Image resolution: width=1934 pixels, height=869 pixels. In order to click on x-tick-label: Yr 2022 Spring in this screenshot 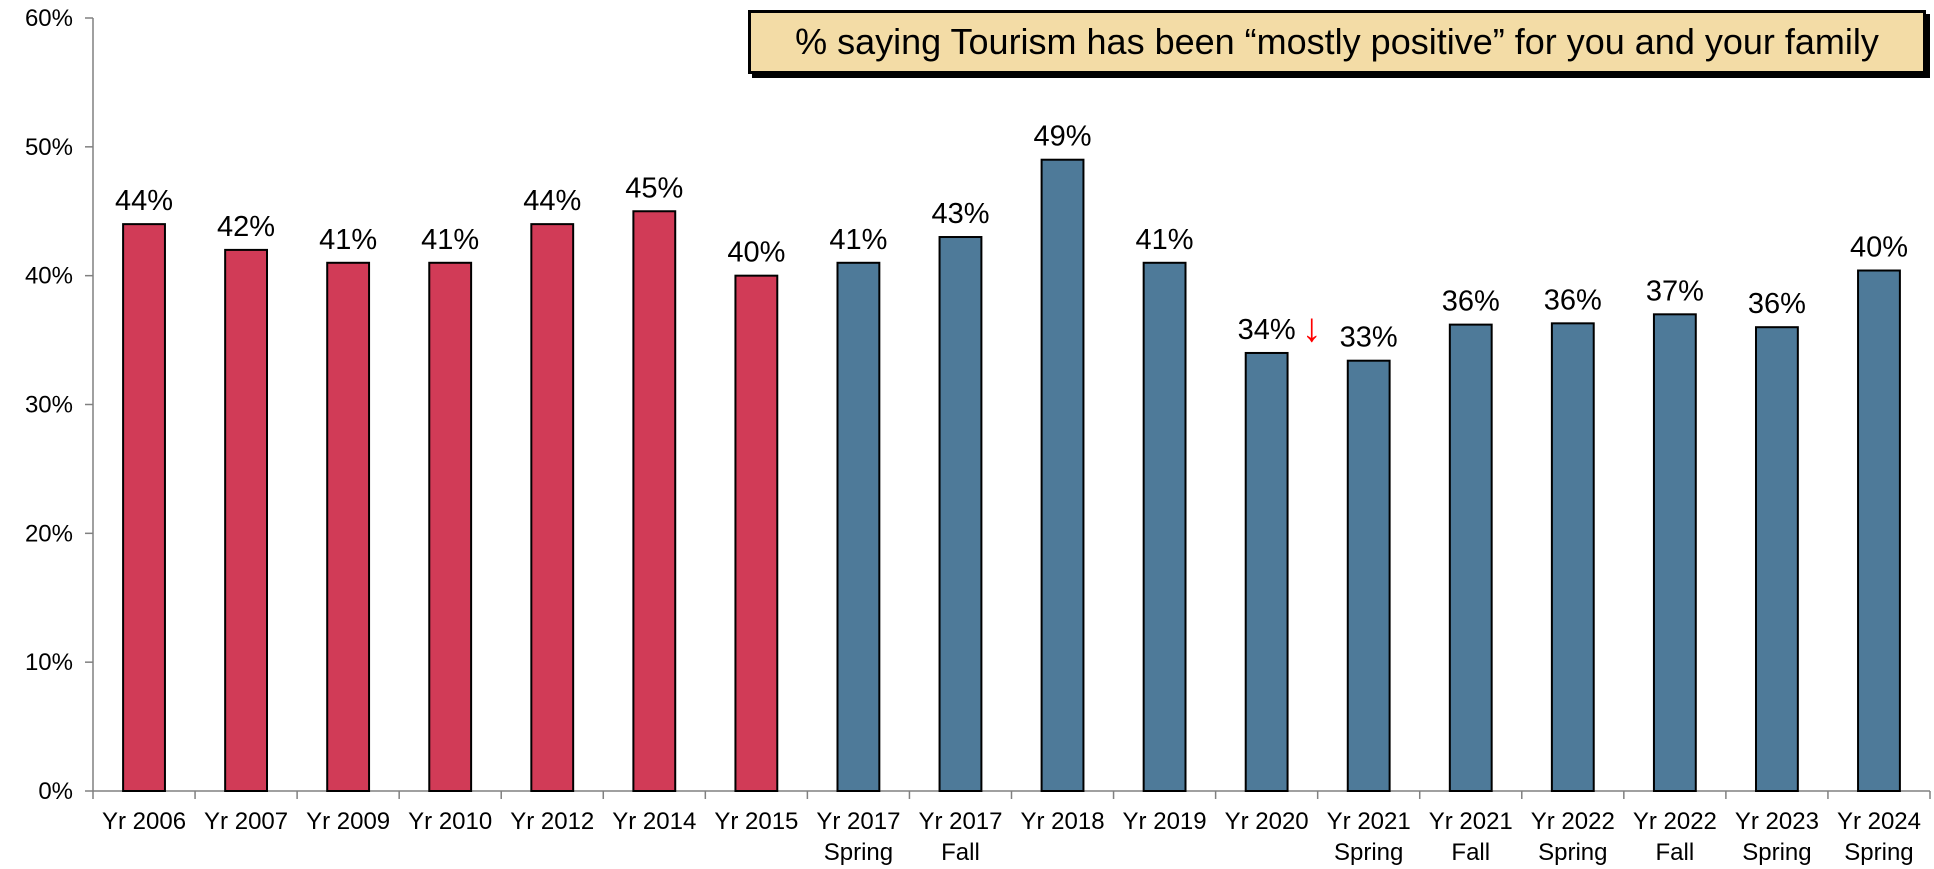, I will do `click(1573, 837)`.